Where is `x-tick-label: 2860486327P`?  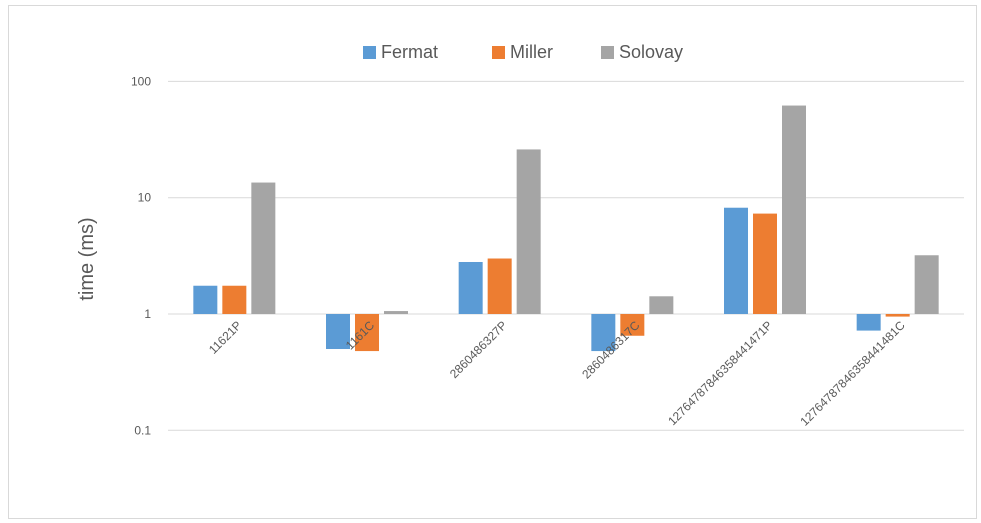 x-tick-label: 2860486327P is located at coordinates (478, 349).